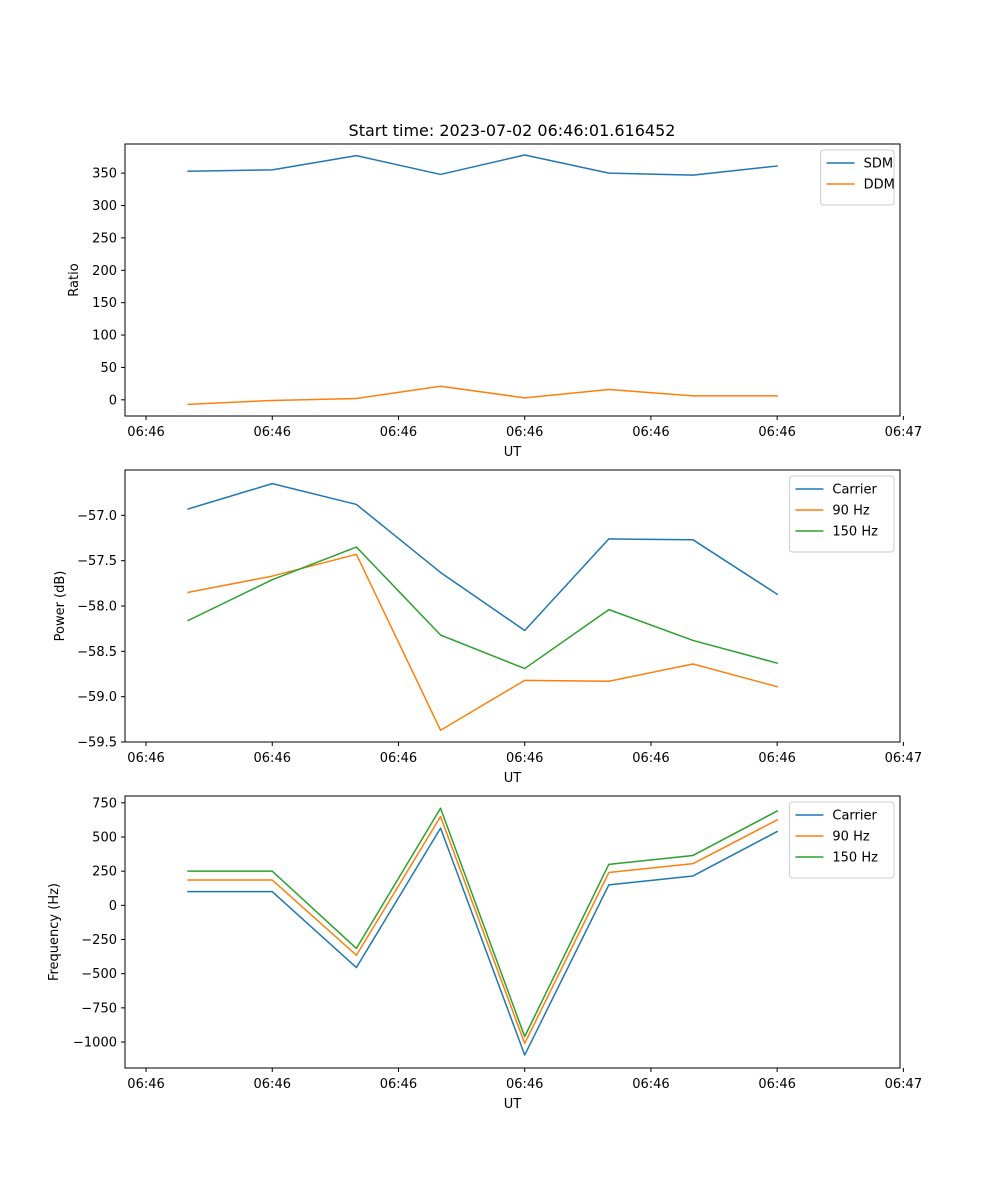  Describe the element at coordinates (104, 238) in the screenshot. I see `panel-1-y-tick-label: 250` at that location.